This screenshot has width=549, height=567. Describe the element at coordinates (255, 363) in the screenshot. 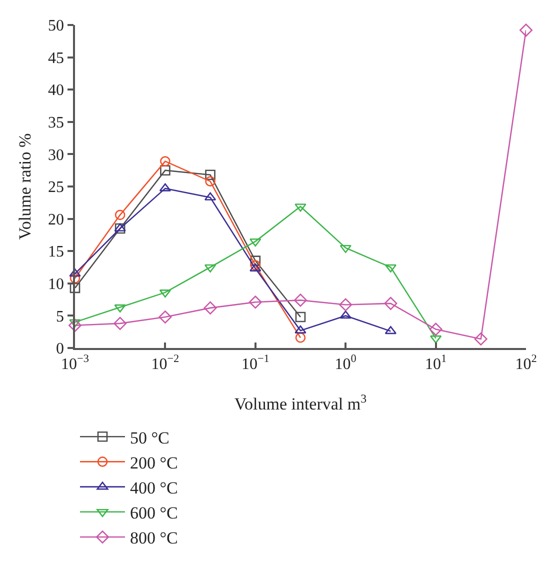

I see `x-tick-label: 10$^{−1}$` at that location.